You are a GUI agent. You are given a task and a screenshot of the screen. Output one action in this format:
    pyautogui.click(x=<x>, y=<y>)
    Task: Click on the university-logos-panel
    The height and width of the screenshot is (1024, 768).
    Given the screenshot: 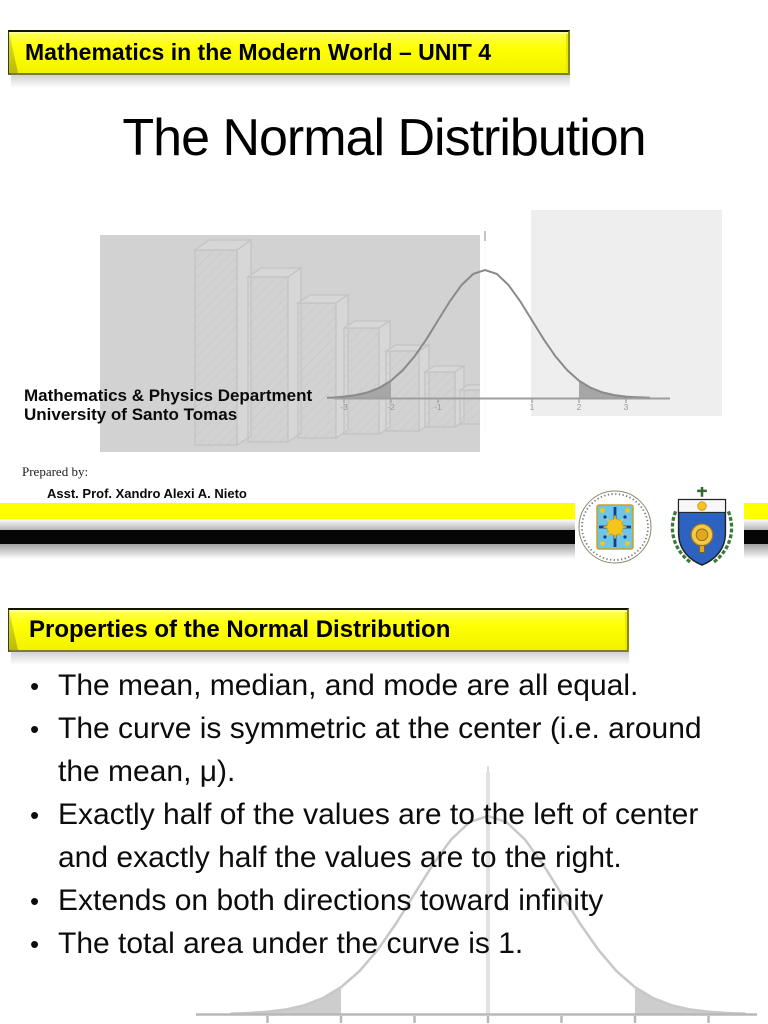 What is the action you would take?
    pyautogui.click(x=659, y=527)
    